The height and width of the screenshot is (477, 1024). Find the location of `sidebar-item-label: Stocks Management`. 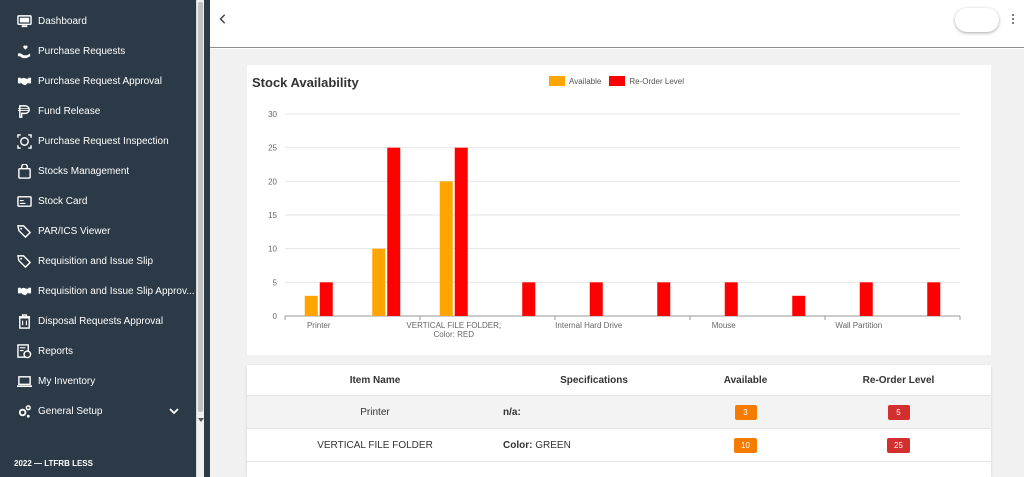

sidebar-item-label: Stocks Management is located at coordinates (84, 171).